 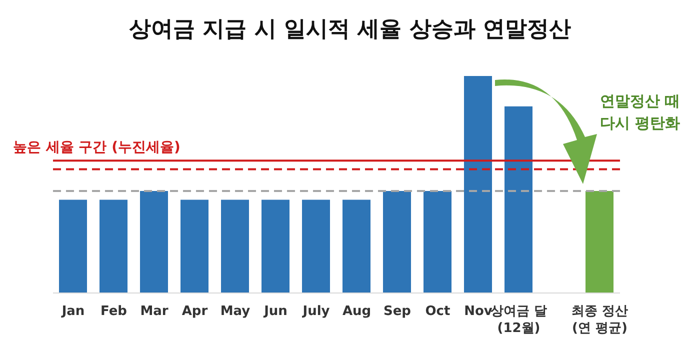 I want to click on x-tick-label: Feb, so click(x=113, y=311).